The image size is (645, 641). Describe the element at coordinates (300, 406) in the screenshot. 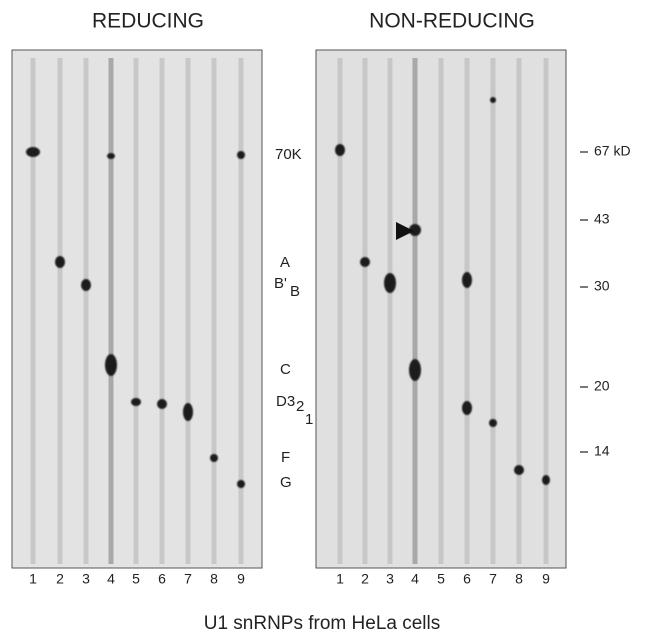

I see `band-label: 2` at that location.